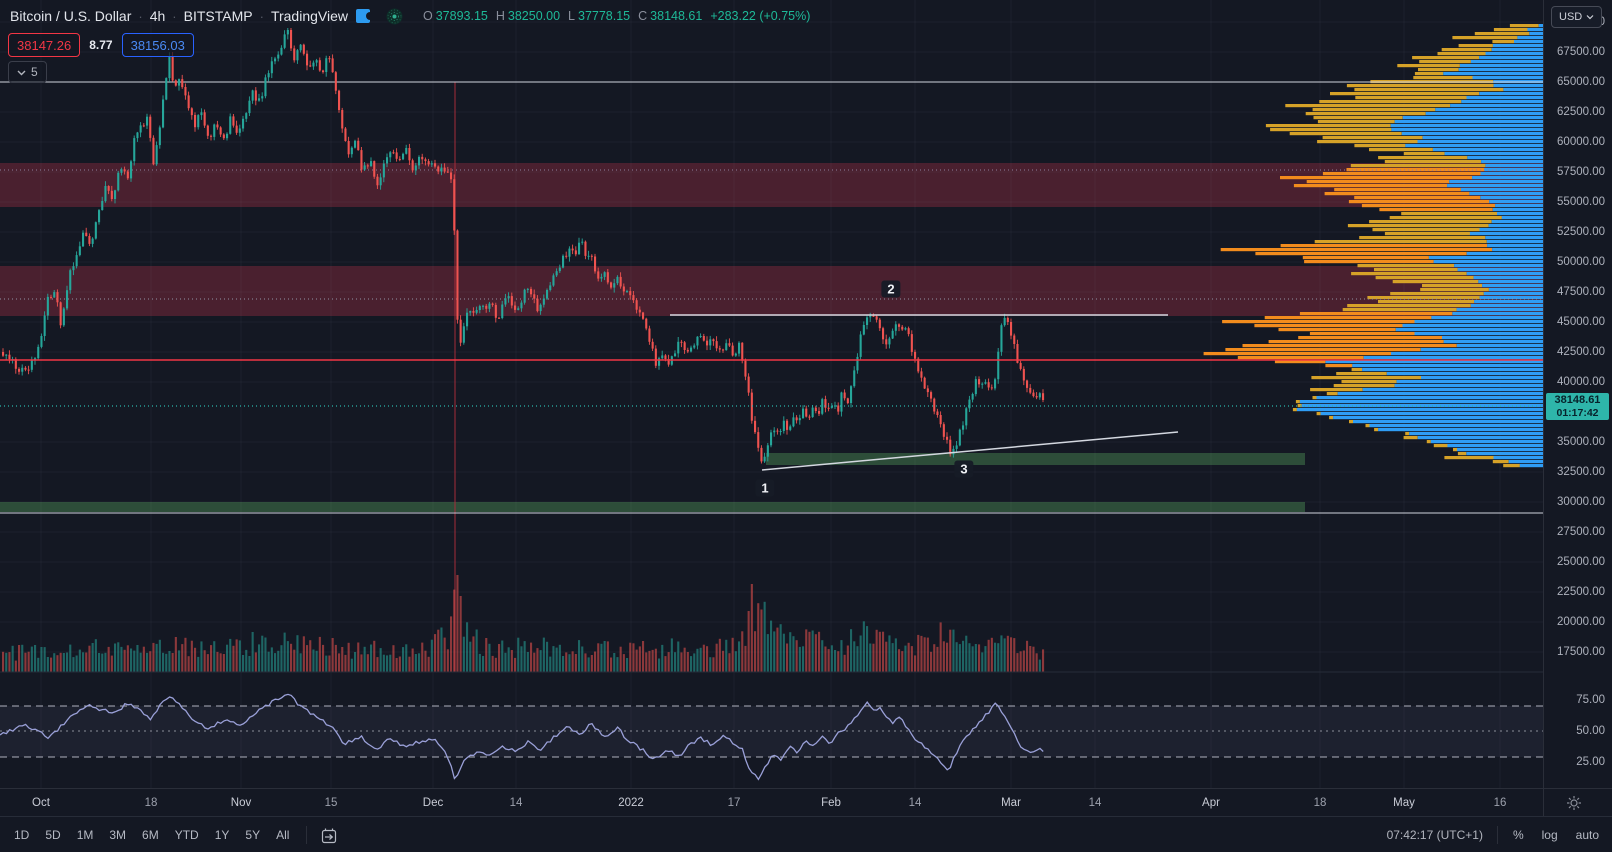 This screenshot has height=852, width=1612. Describe the element at coordinates (523, 623) in the screenshot. I see `volume-bars` at that location.